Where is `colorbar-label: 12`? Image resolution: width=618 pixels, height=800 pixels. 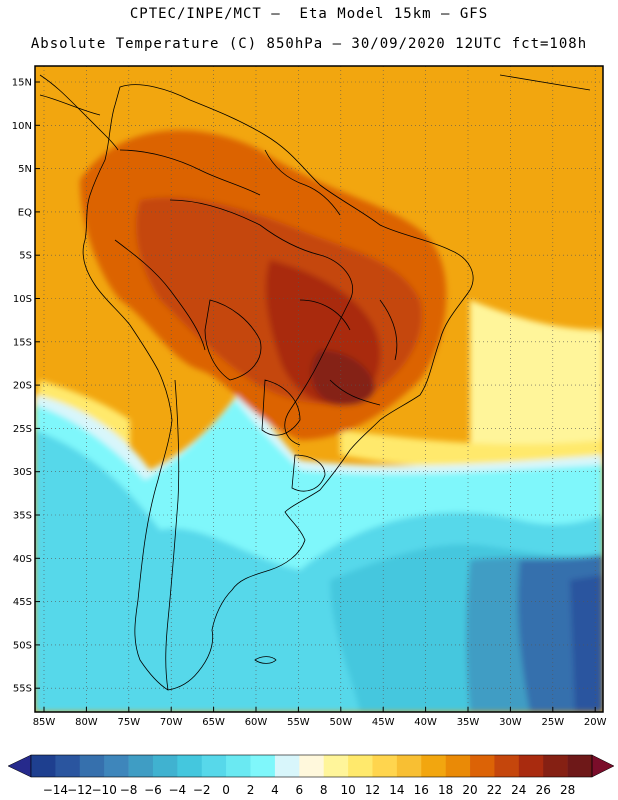
colorbar-label: 12 is located at coordinates (372, 790).